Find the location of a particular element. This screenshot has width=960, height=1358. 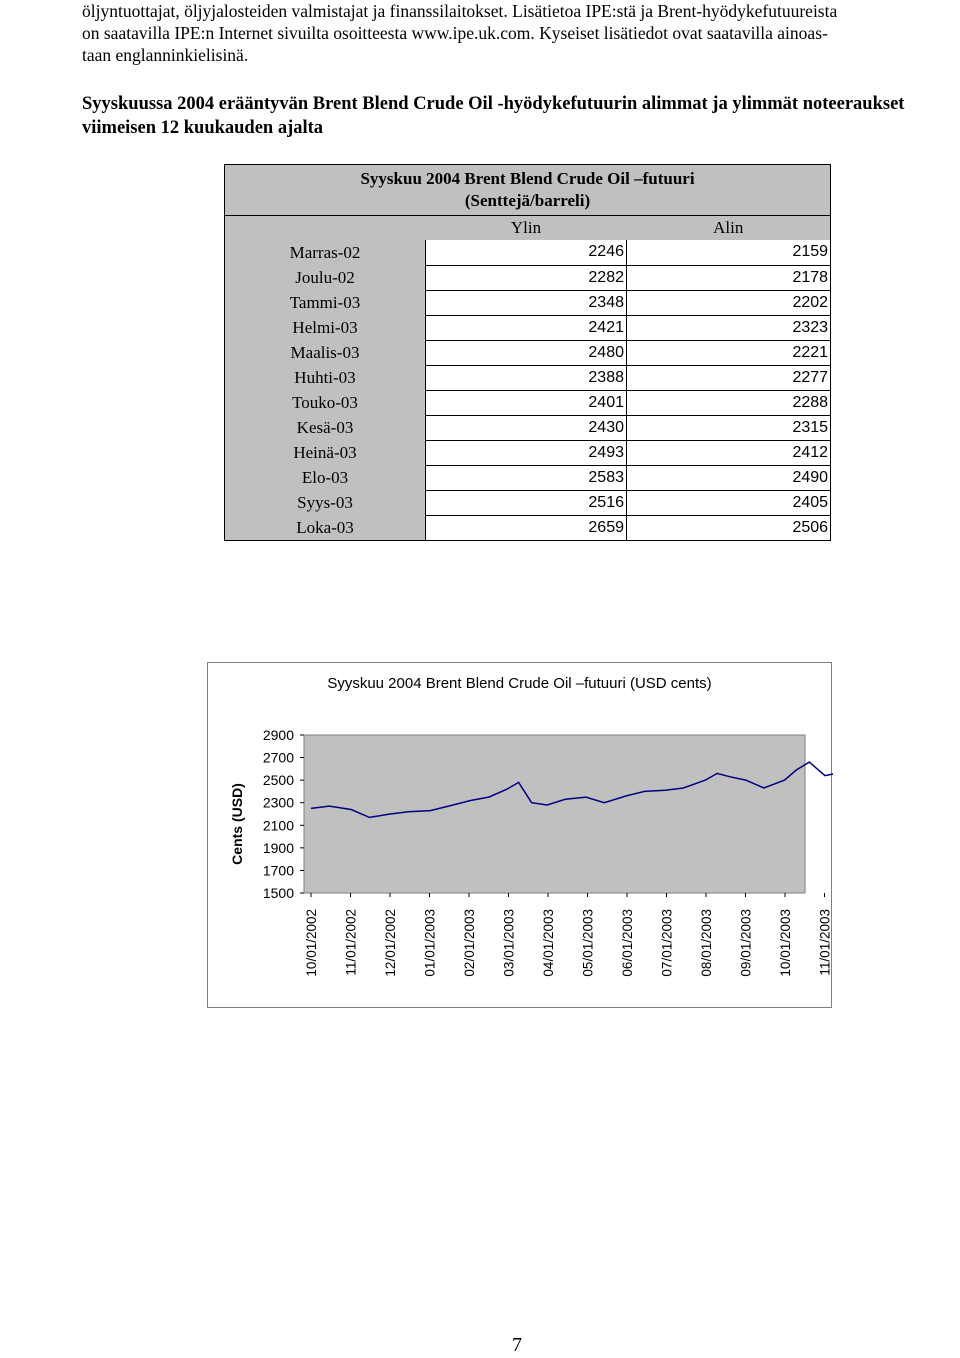

x-tick-label: 09/01/2003 is located at coordinates (746, 943).